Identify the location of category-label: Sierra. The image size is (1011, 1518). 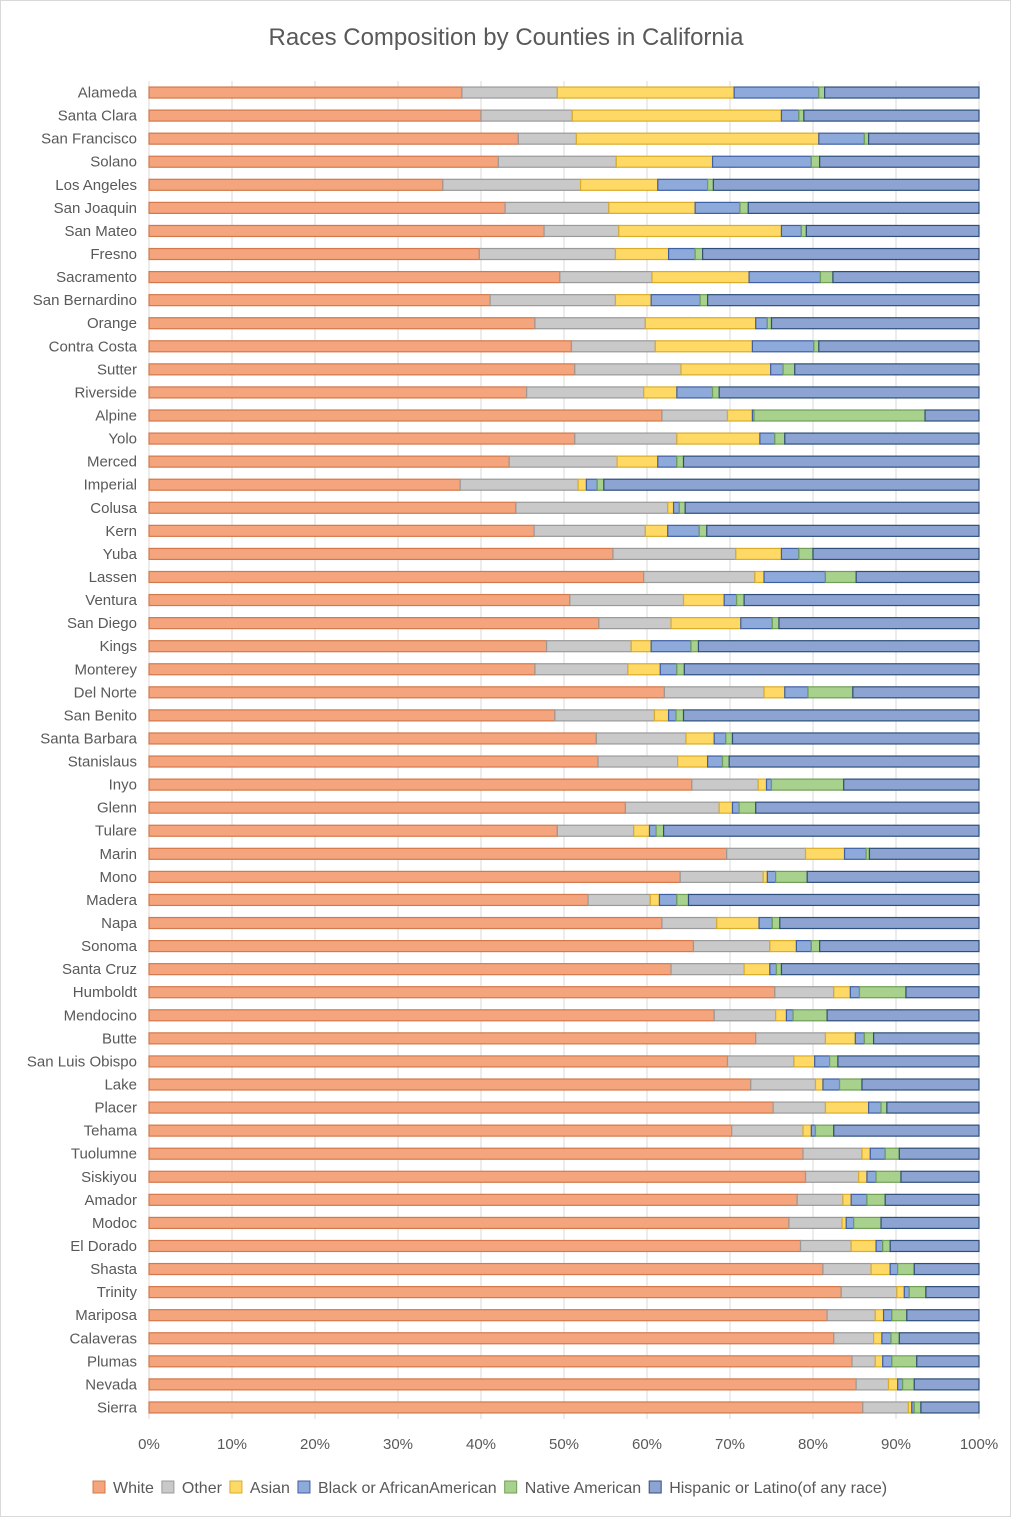
(117, 1407).